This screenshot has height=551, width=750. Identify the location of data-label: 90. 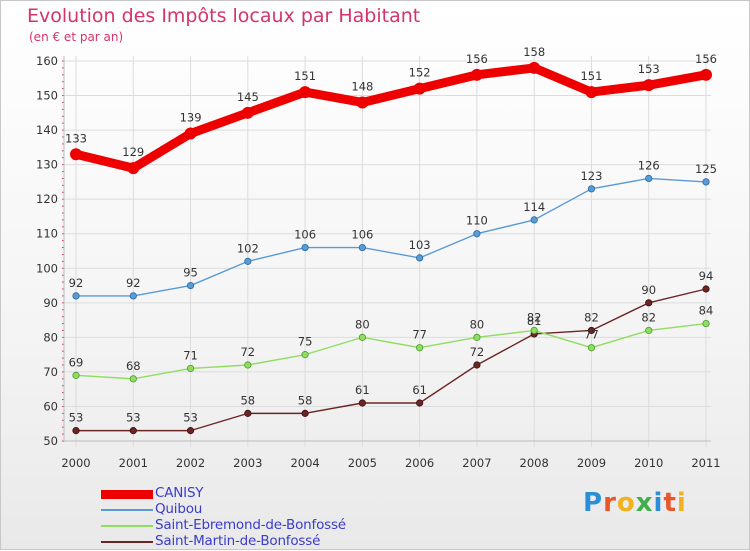
(648, 290).